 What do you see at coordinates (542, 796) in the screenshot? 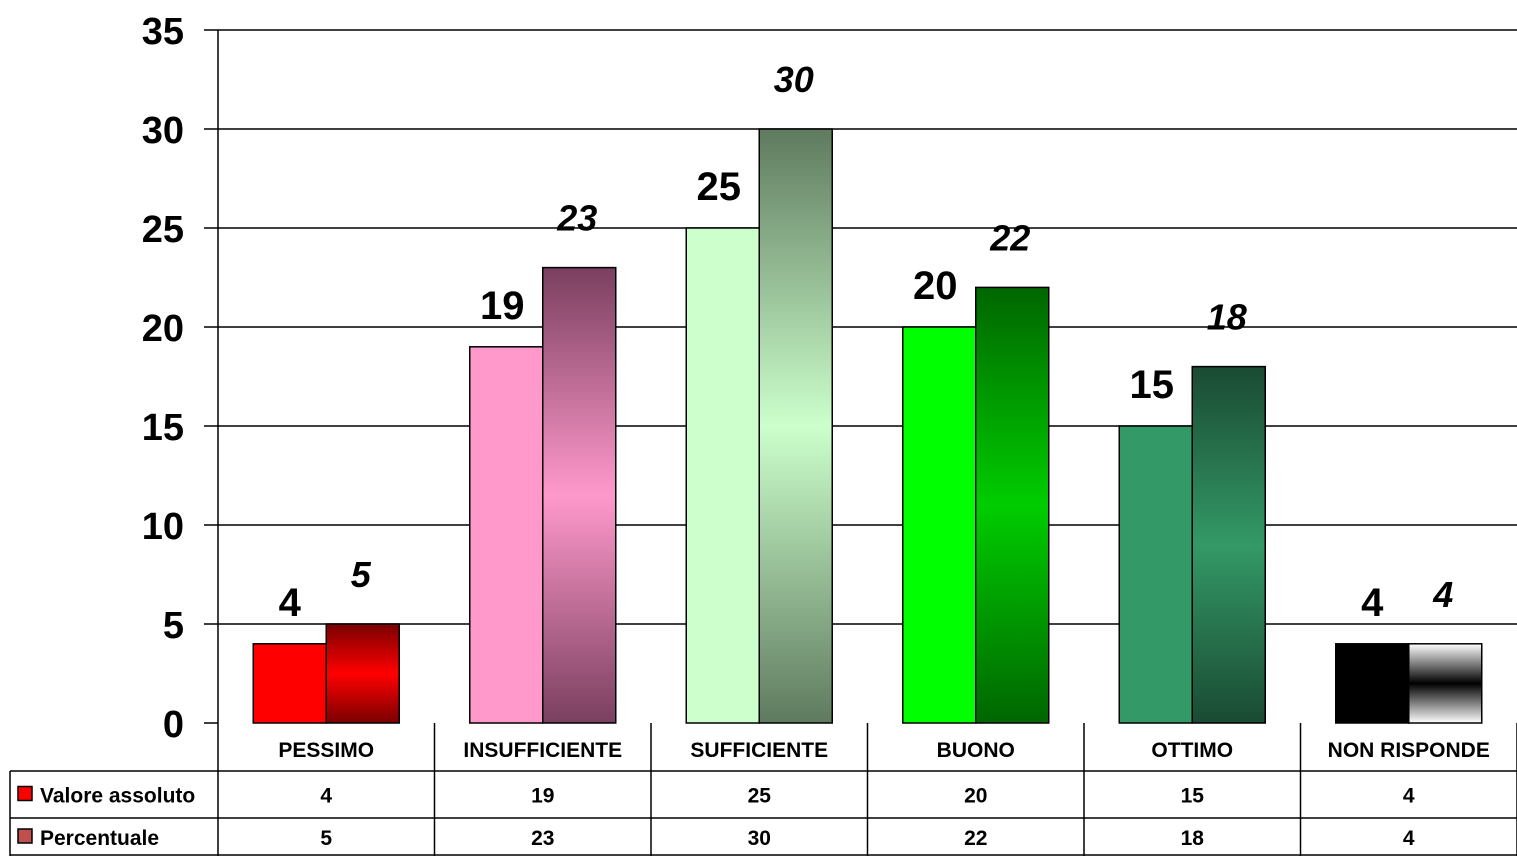
I see `table-cell: 19` at bounding box center [542, 796].